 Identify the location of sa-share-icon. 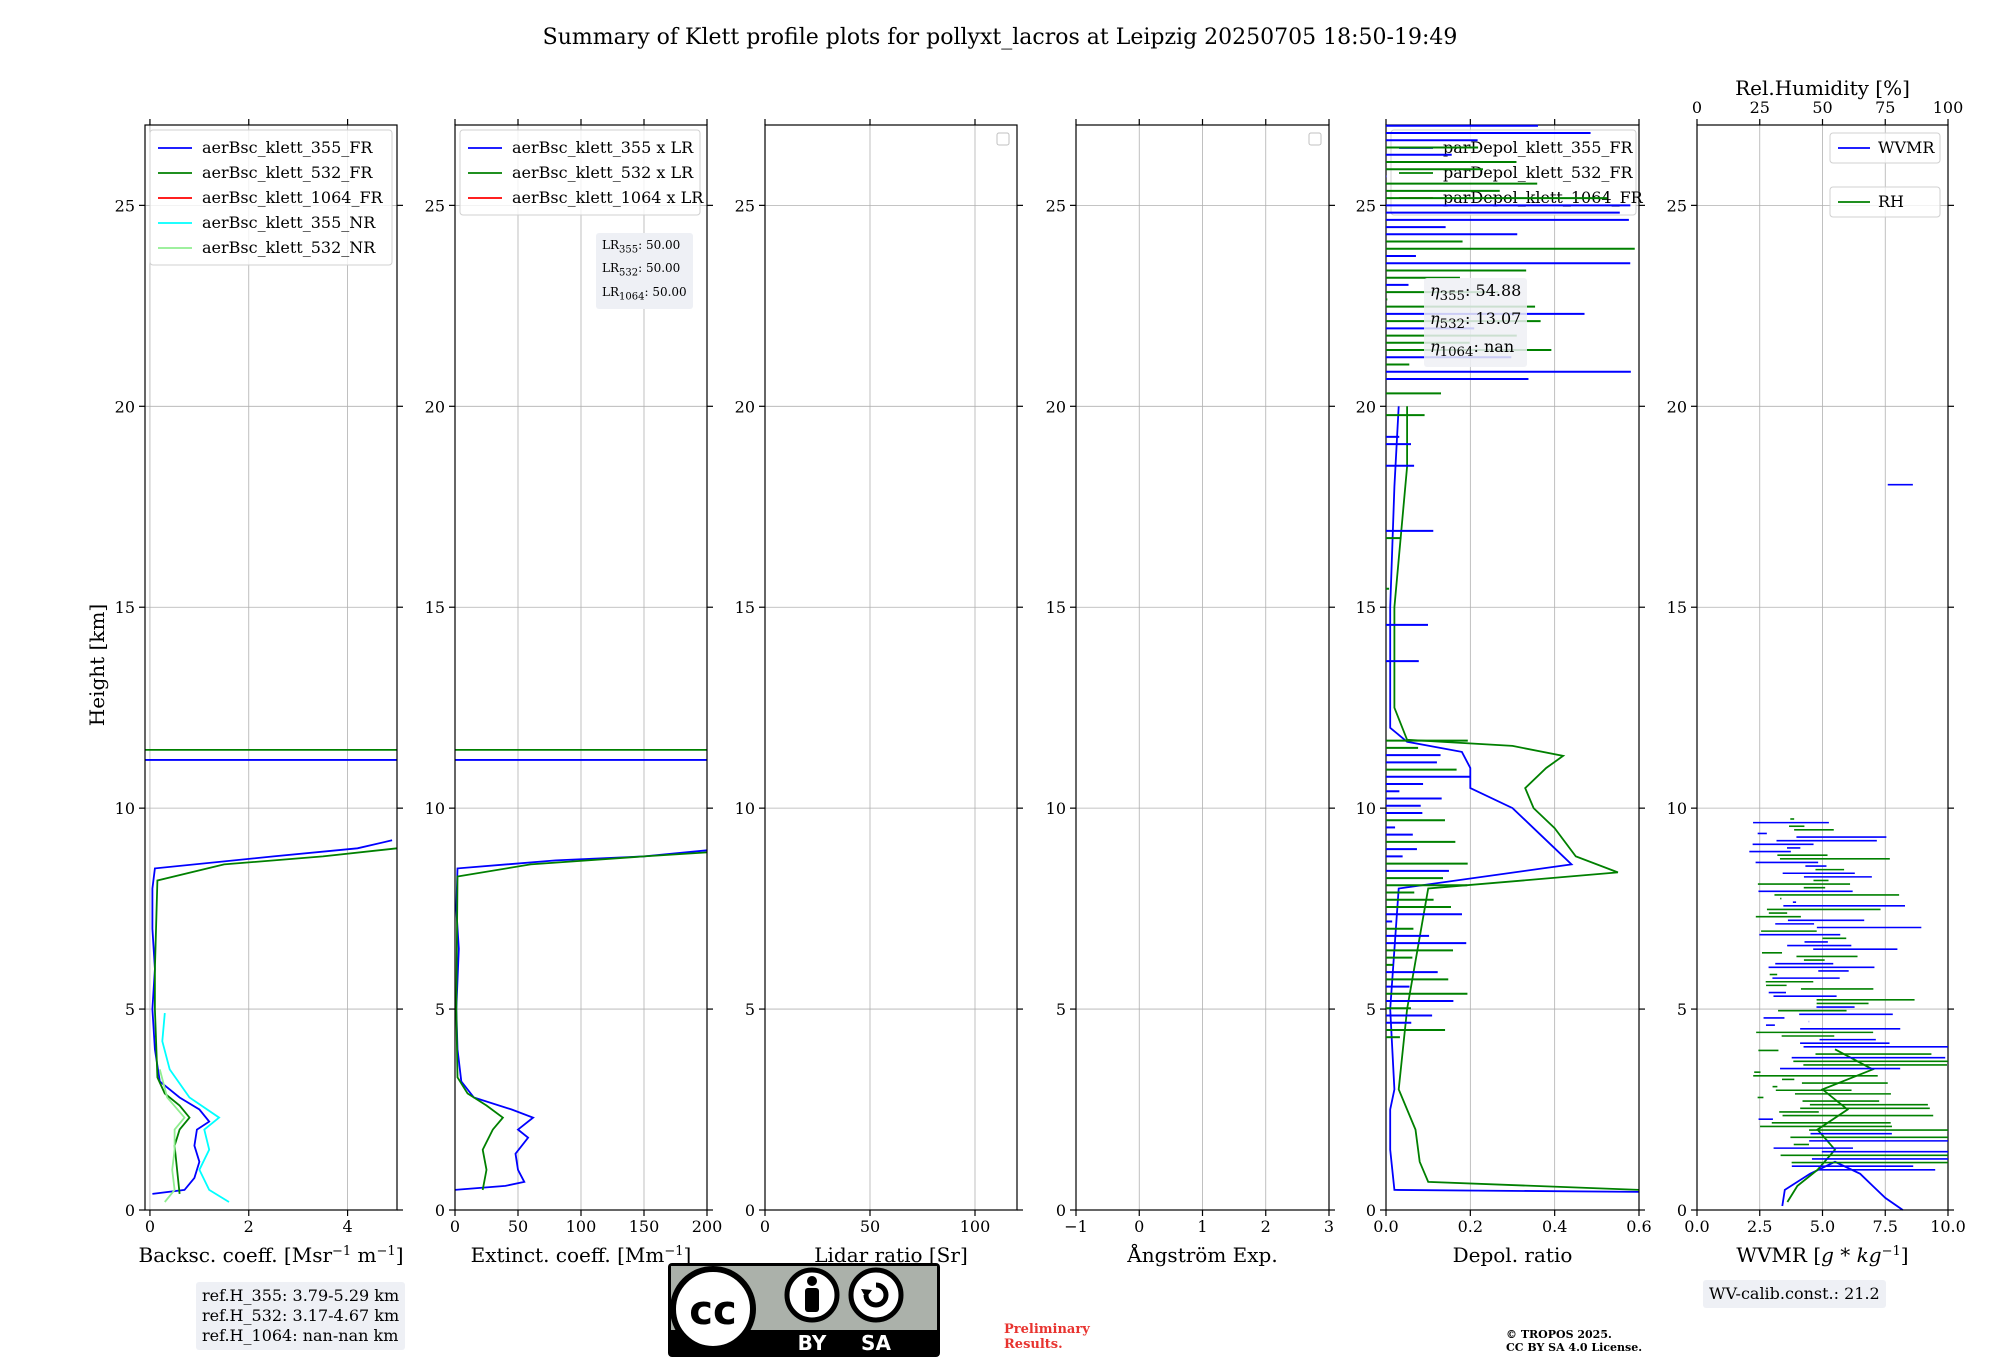
(876, 1295).